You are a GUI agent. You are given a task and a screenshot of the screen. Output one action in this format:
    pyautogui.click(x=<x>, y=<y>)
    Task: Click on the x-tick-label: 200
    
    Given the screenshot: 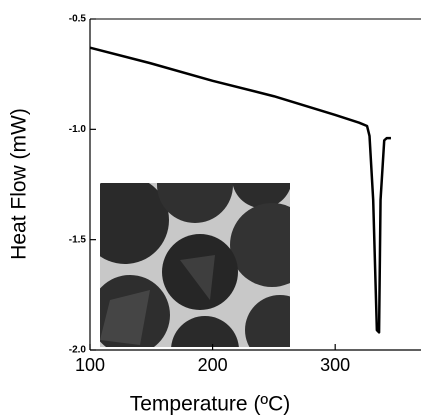 What is the action you would take?
    pyautogui.click(x=213, y=365)
    